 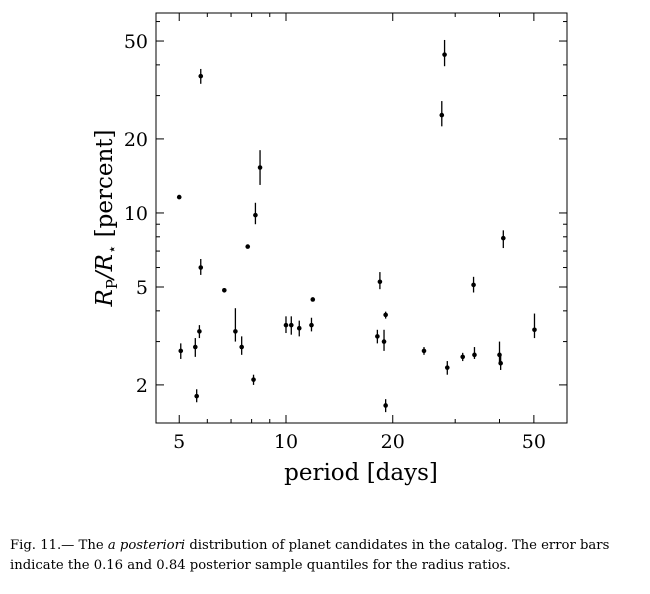 I want to click on y-tick-label: 10, so click(x=136, y=214).